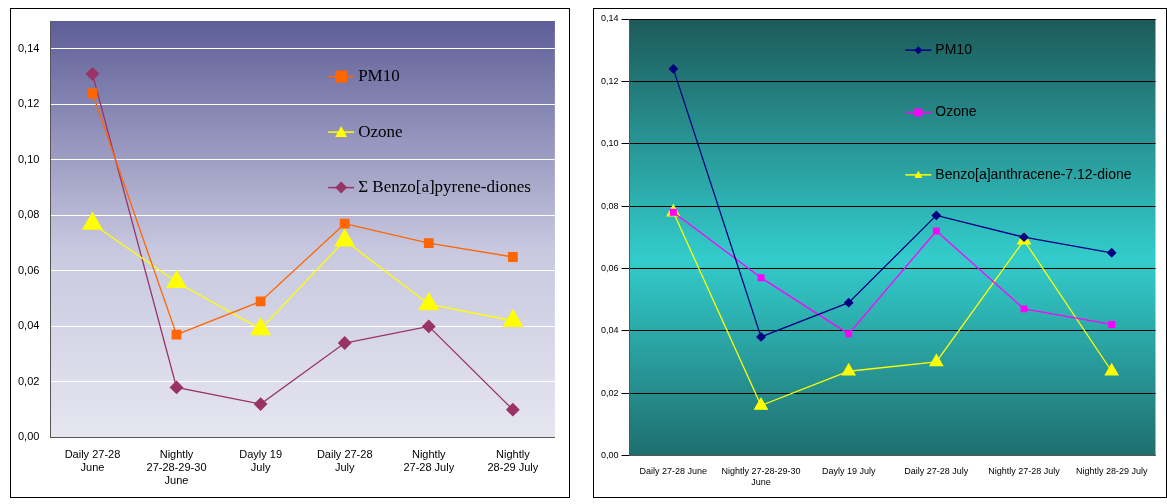  What do you see at coordinates (1033, 173) in the screenshot?
I see `legend-label: Benzo[a]anthracene-7.12-dione` at bounding box center [1033, 173].